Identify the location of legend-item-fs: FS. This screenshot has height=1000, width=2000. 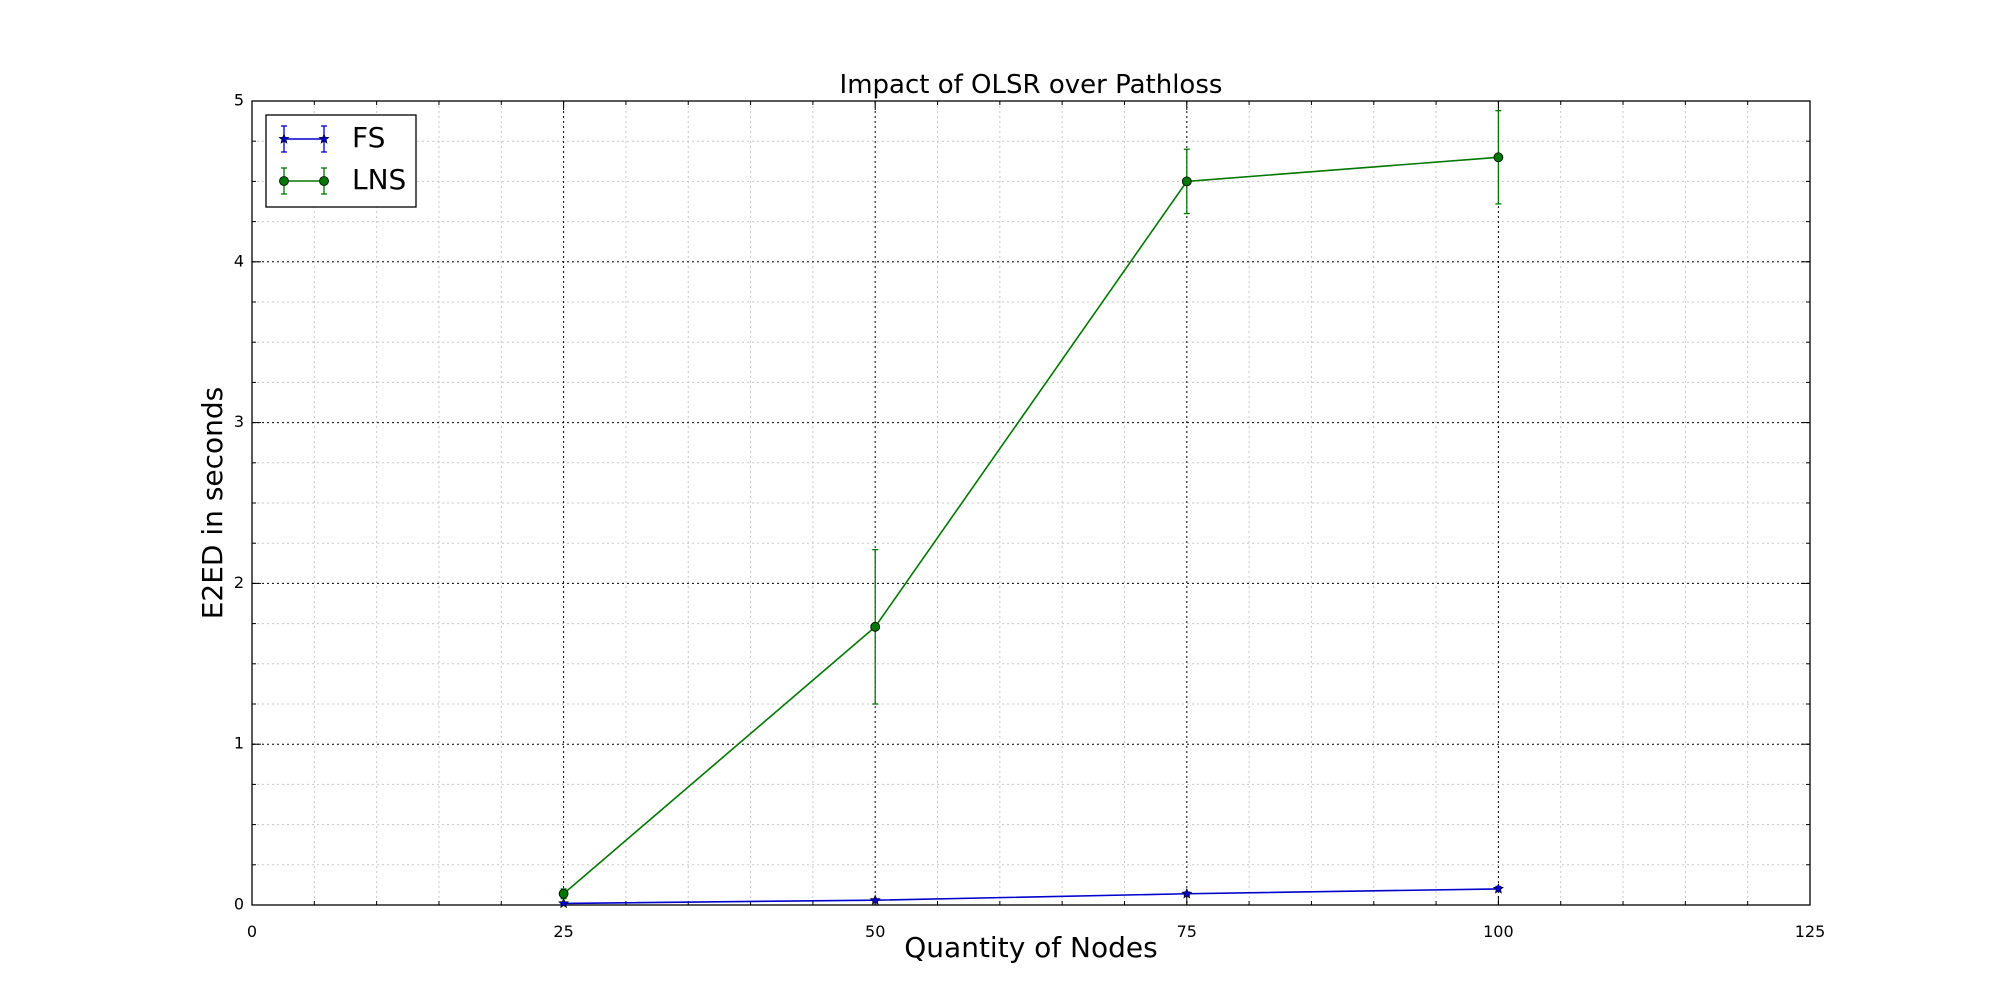
(331, 137).